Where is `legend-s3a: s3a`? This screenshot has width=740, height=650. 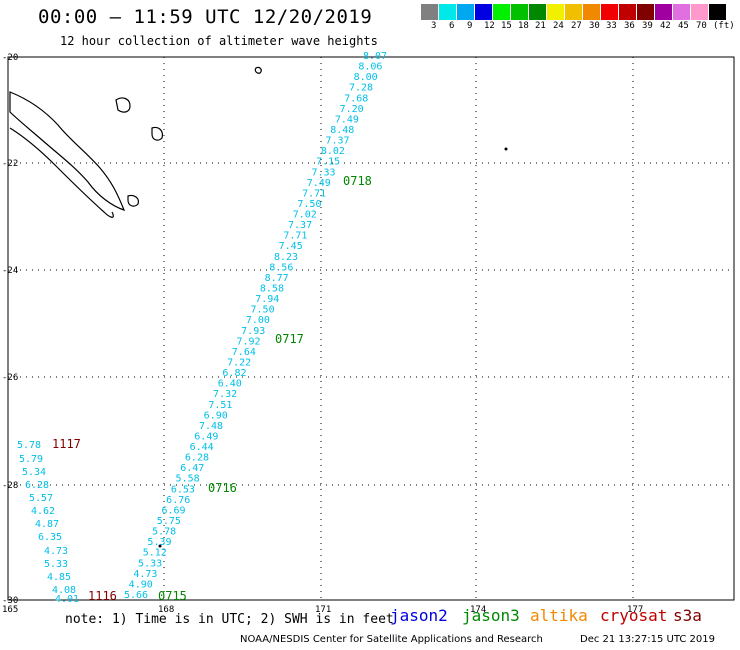
legend-s3a: s3a is located at coordinates (687, 615).